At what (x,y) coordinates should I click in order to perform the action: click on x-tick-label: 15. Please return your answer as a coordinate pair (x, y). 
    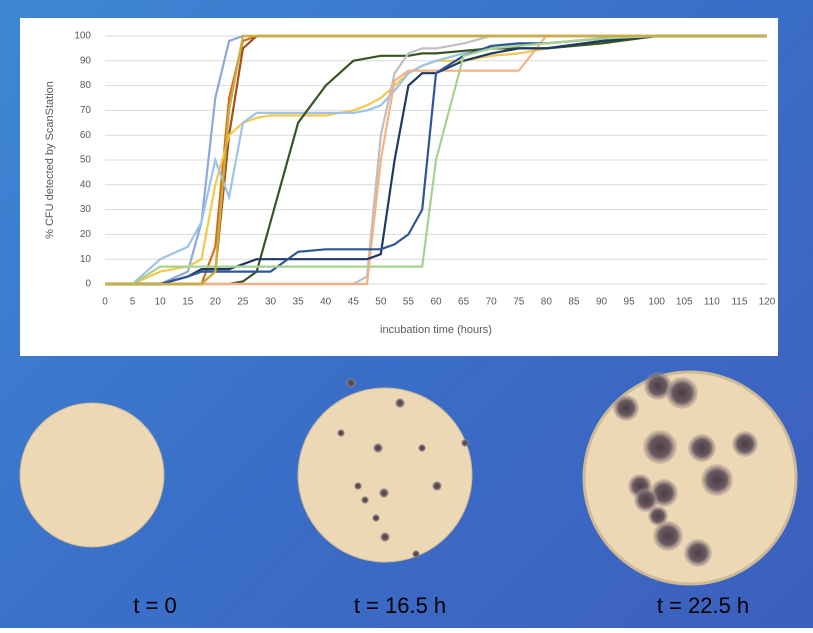
    Looking at the image, I should click on (188, 302).